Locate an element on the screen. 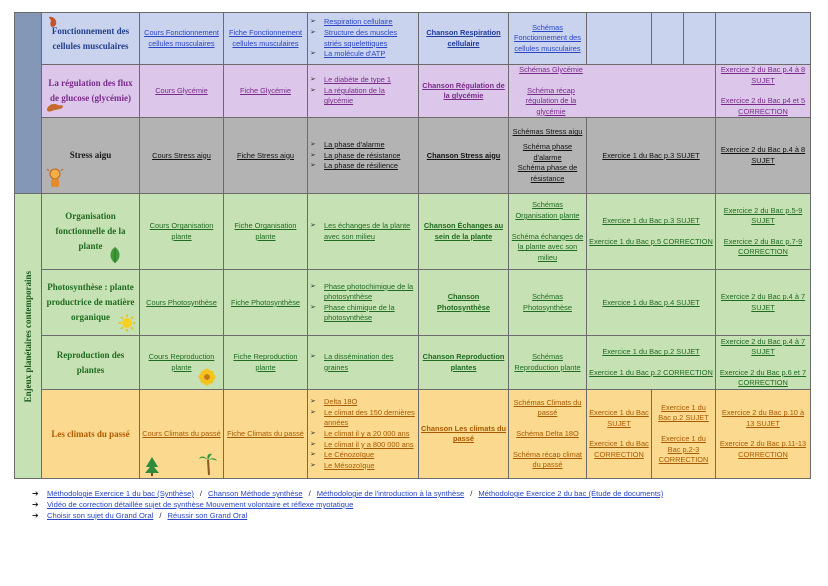 The image size is (828, 586). fiche-cell: Fiche Photosynthèse is located at coordinates (265, 303).